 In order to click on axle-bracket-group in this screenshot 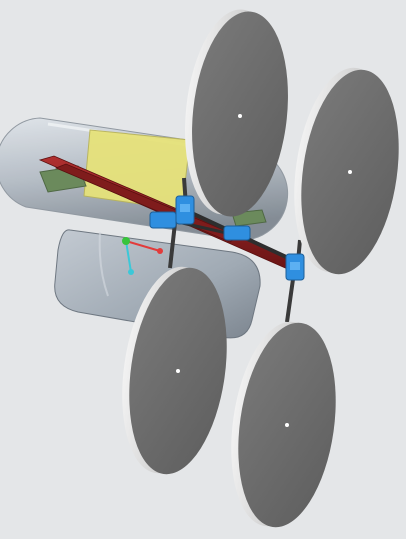, I will do `click(227, 238)`.